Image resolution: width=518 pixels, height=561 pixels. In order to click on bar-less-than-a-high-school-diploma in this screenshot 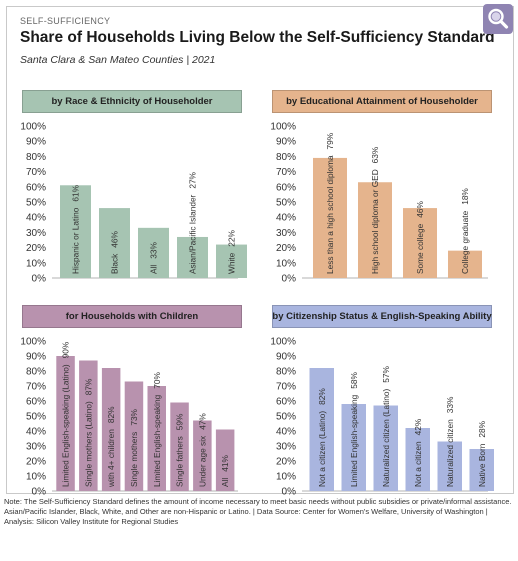, I will do `click(330, 217)`.